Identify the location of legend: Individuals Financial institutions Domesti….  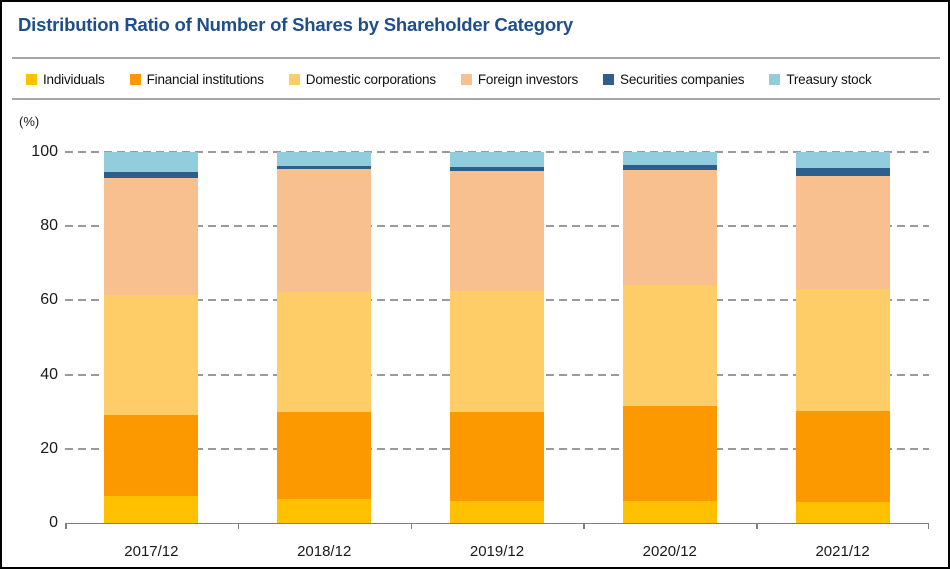
(481, 79).